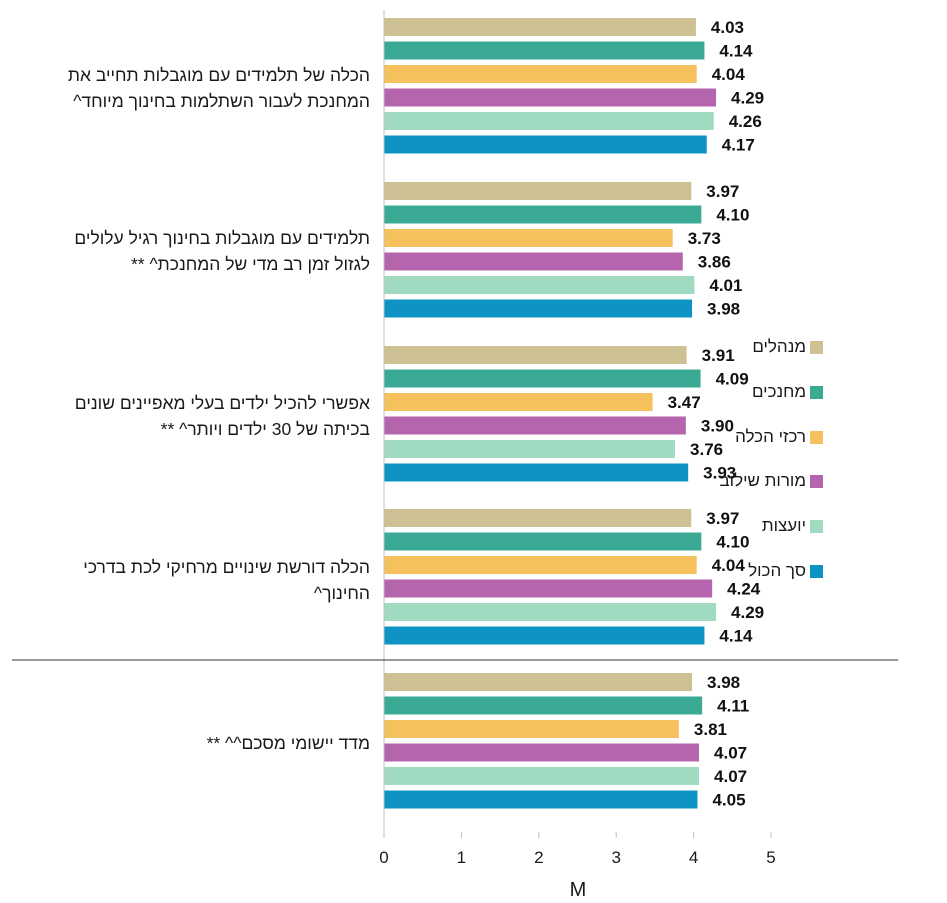 This screenshot has height=903, width=947. Describe the element at coordinates (704, 238) in the screenshot. I see `data-label: 3.73` at that location.